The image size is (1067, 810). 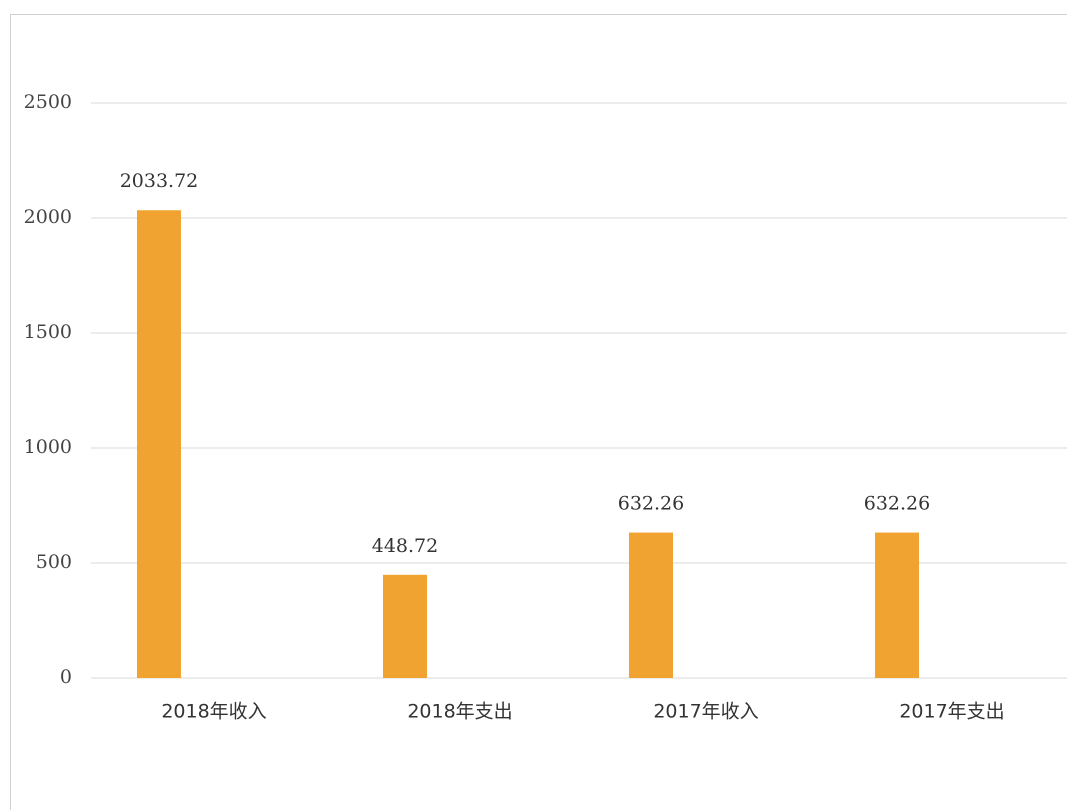 What do you see at coordinates (951, 712) in the screenshot?
I see `x-tick-label: 2017年支出` at bounding box center [951, 712].